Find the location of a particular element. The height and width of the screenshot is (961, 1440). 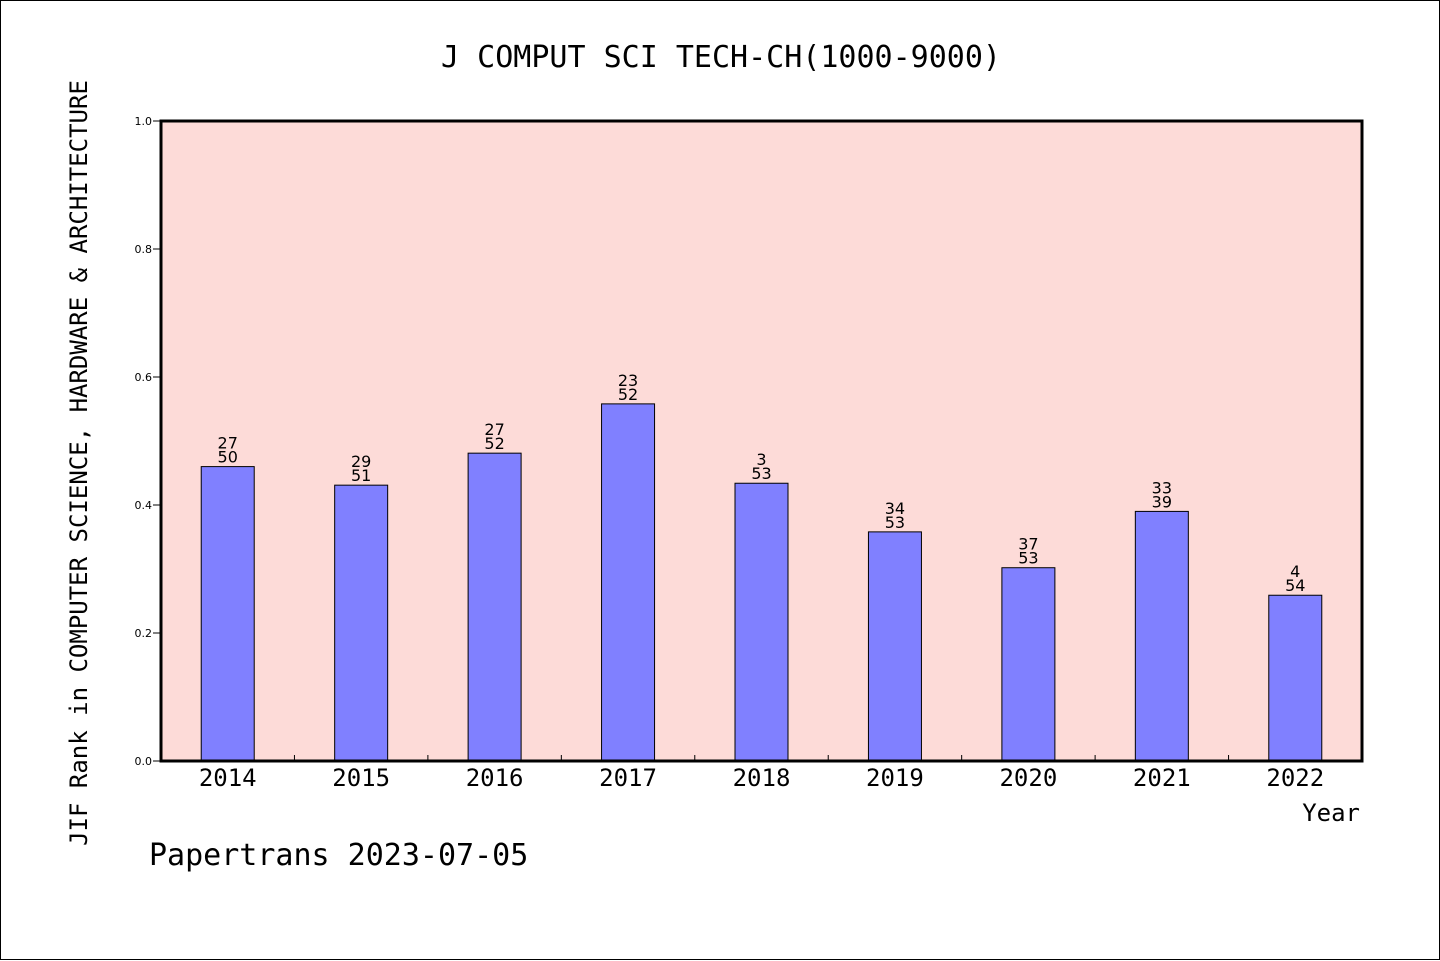

bar-label-total: 50 is located at coordinates (228, 457).